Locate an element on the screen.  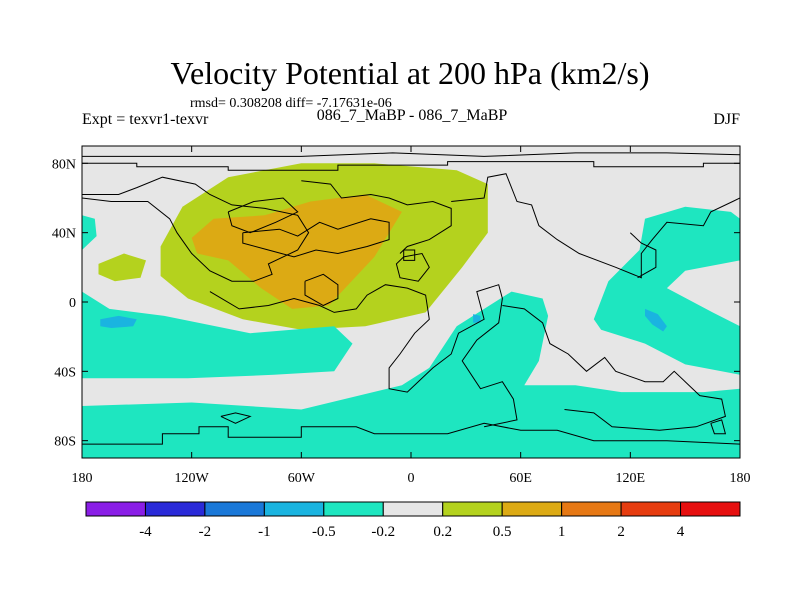
colorbar-label: 1 is located at coordinates (562, 532).